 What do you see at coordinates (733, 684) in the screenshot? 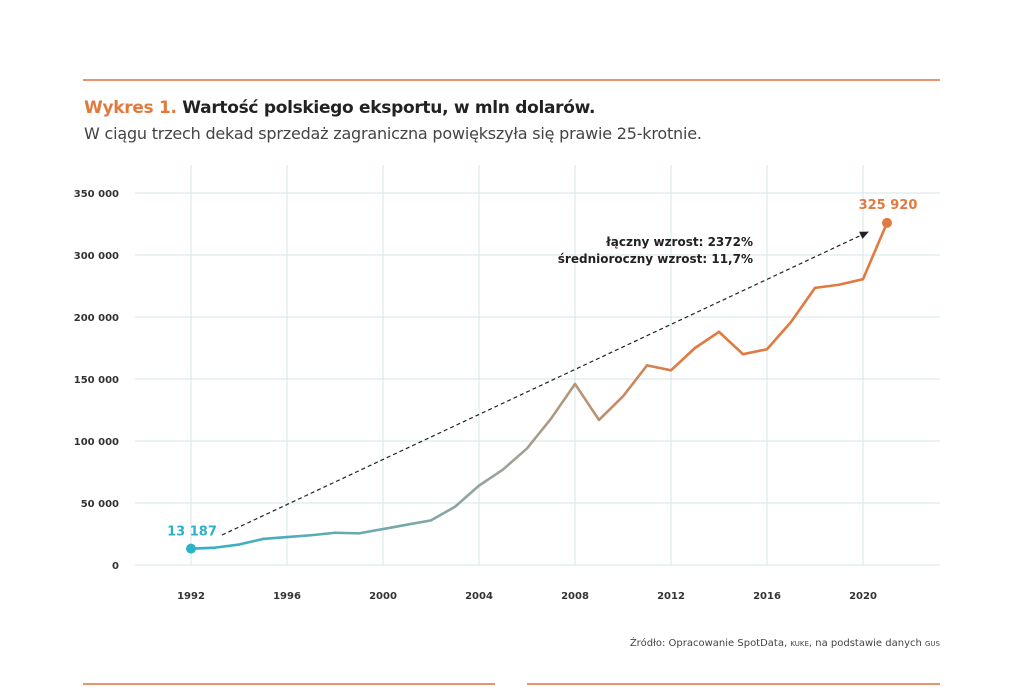
I see `bottom-rule-right` at bounding box center [733, 684].